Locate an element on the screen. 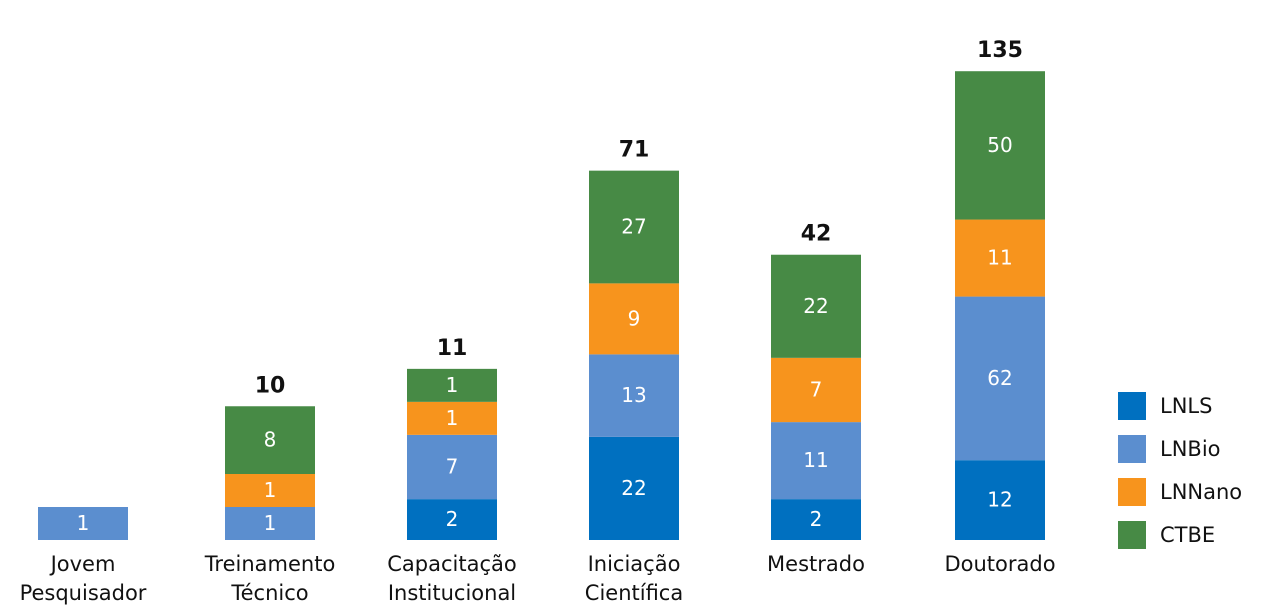 Image resolution: width=1263 pixels, height=608 pixels. legend-label: LNNano is located at coordinates (1201, 492).